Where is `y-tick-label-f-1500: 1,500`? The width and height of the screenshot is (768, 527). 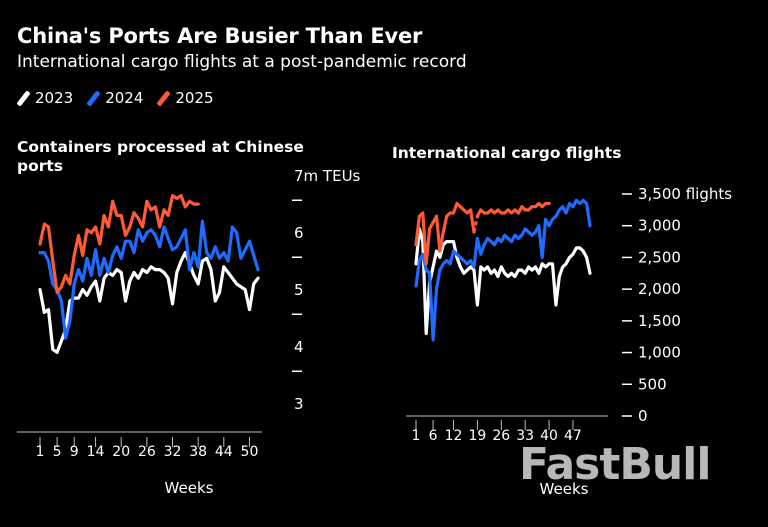 y-tick-label-f-1500: 1,500 is located at coordinates (659, 321).